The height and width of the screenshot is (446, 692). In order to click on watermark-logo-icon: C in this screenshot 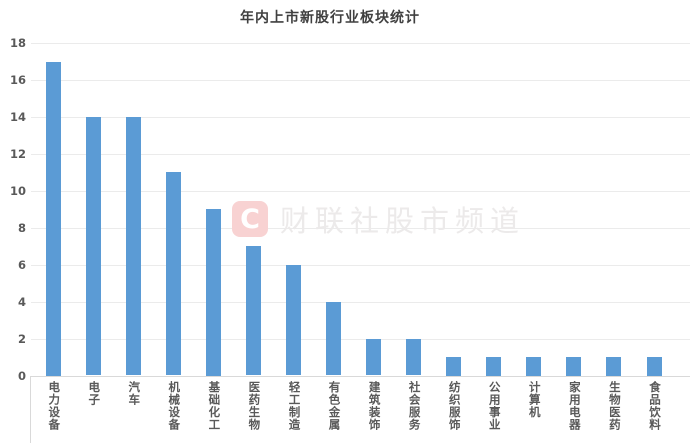, I will do `click(250, 219)`.